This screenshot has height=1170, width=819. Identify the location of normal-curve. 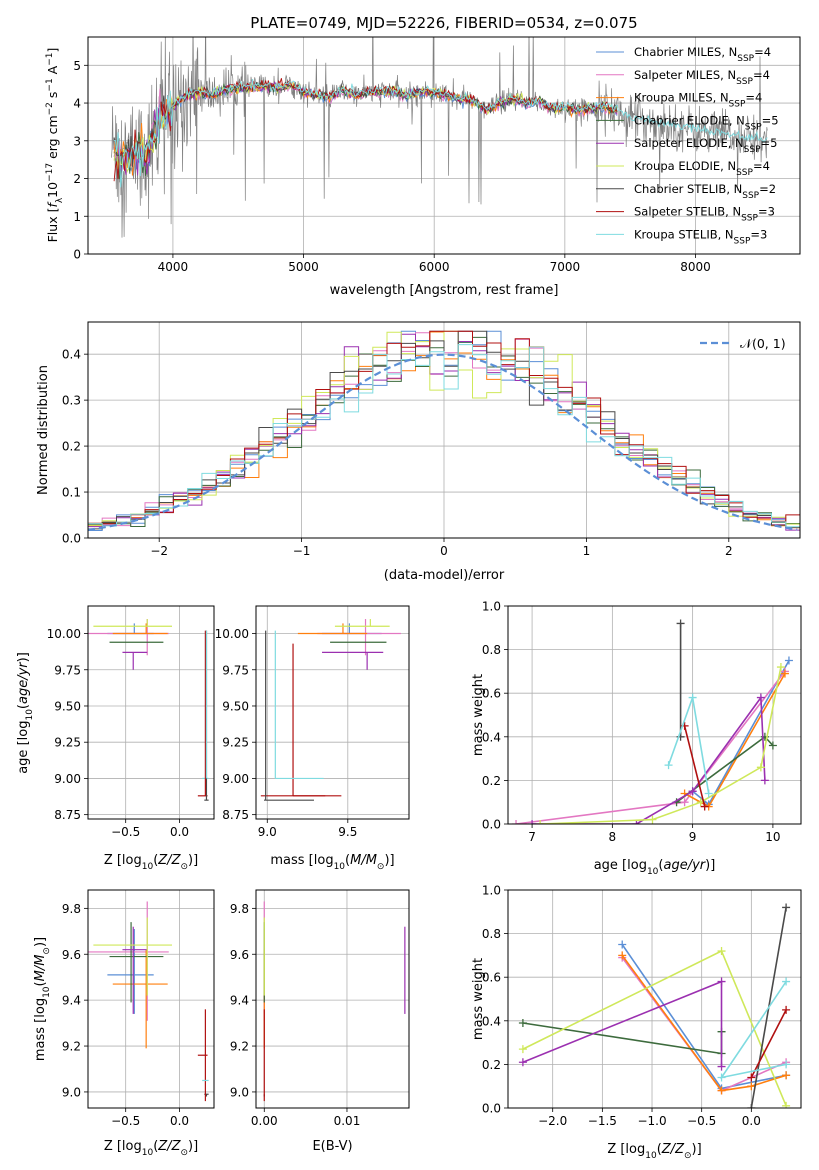
(443, 442).